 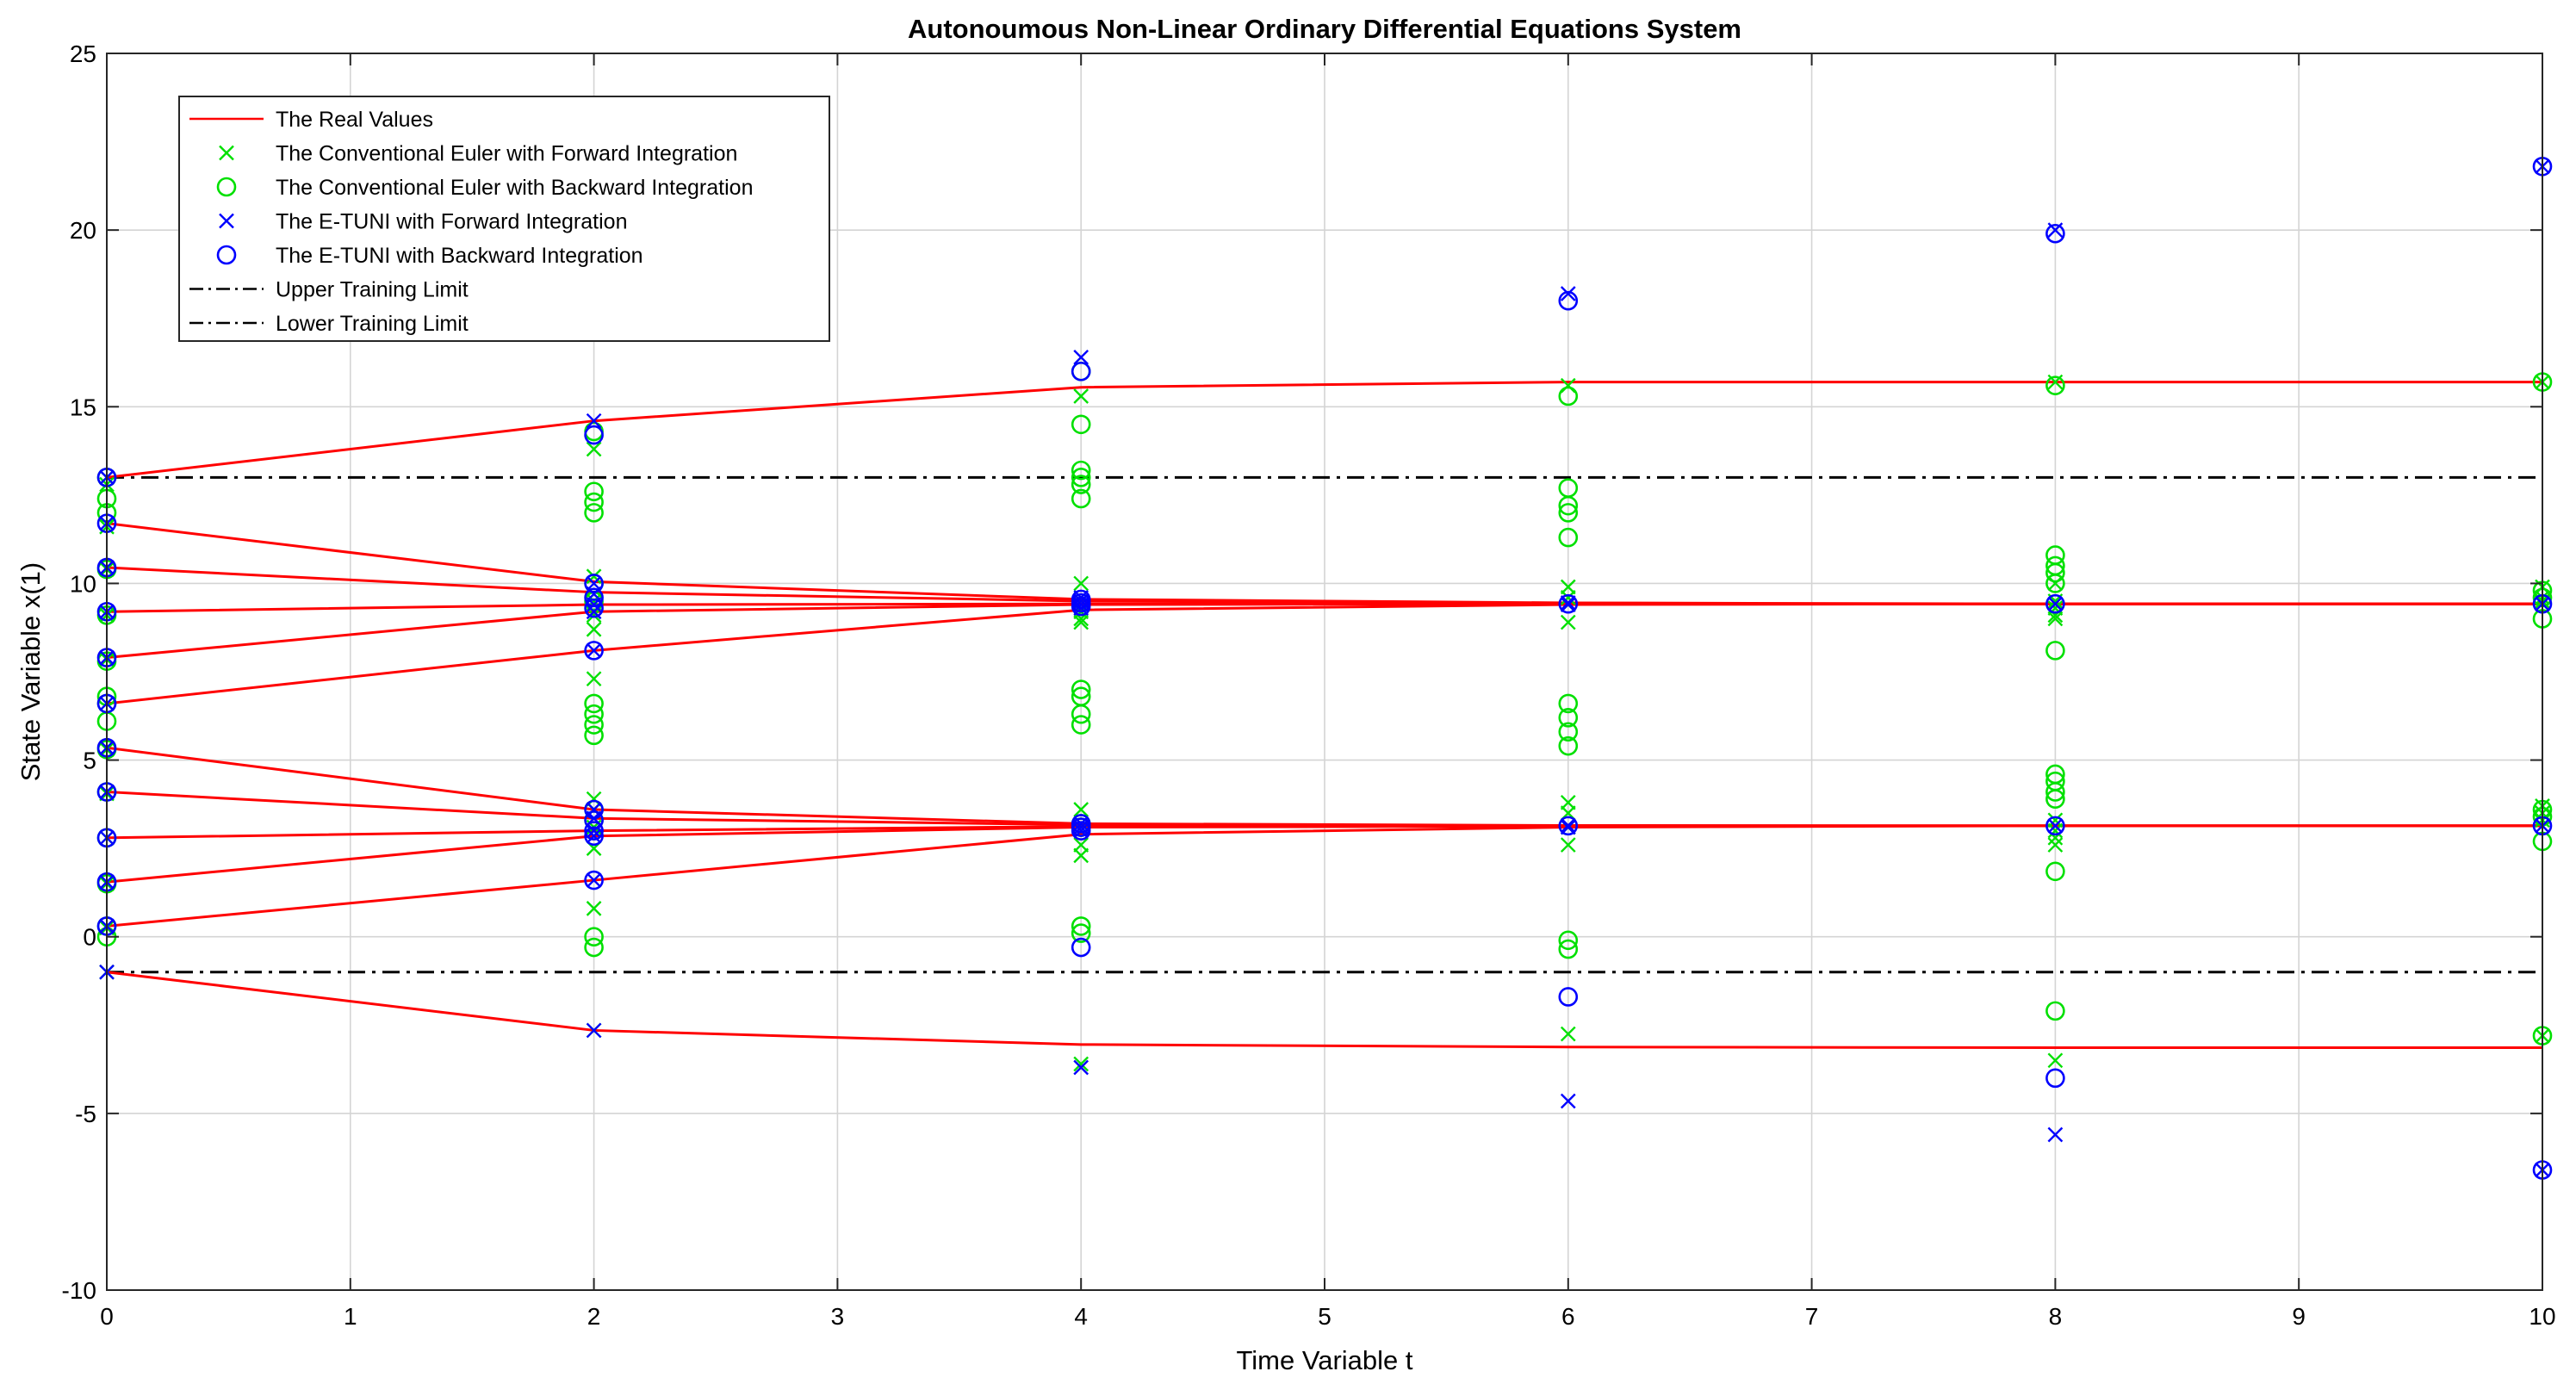 I want to click on x-tick-label: 1, so click(x=350, y=1316).